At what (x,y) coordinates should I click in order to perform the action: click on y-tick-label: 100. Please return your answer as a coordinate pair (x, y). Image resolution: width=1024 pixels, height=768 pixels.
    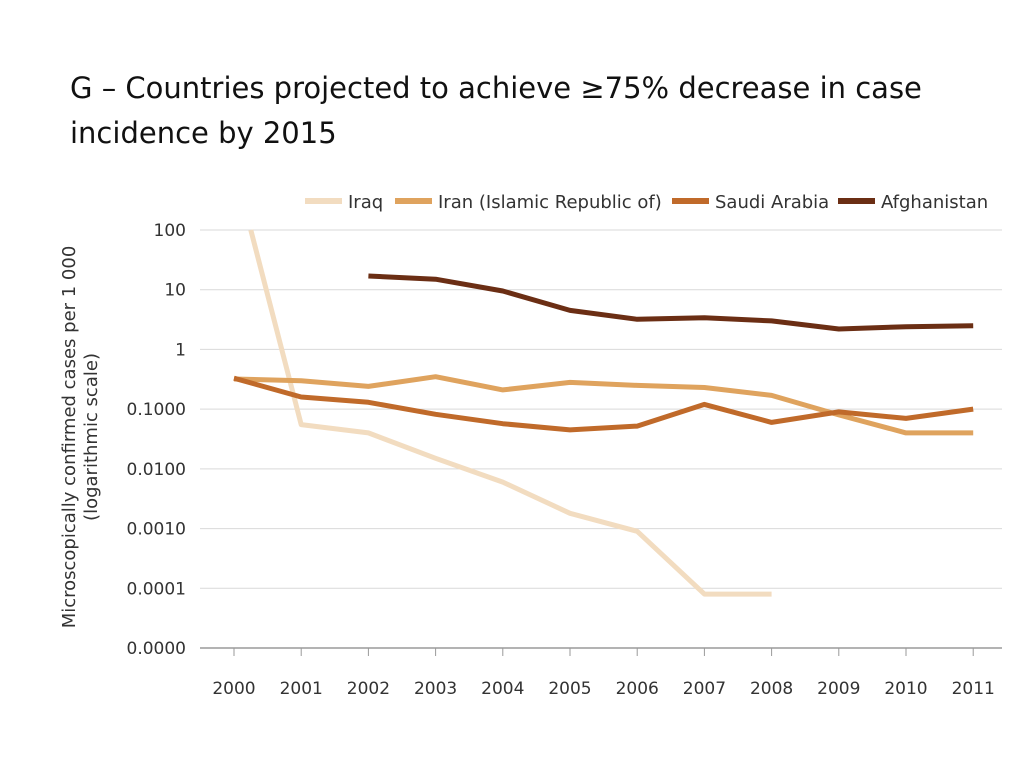
    Looking at the image, I should click on (170, 231).